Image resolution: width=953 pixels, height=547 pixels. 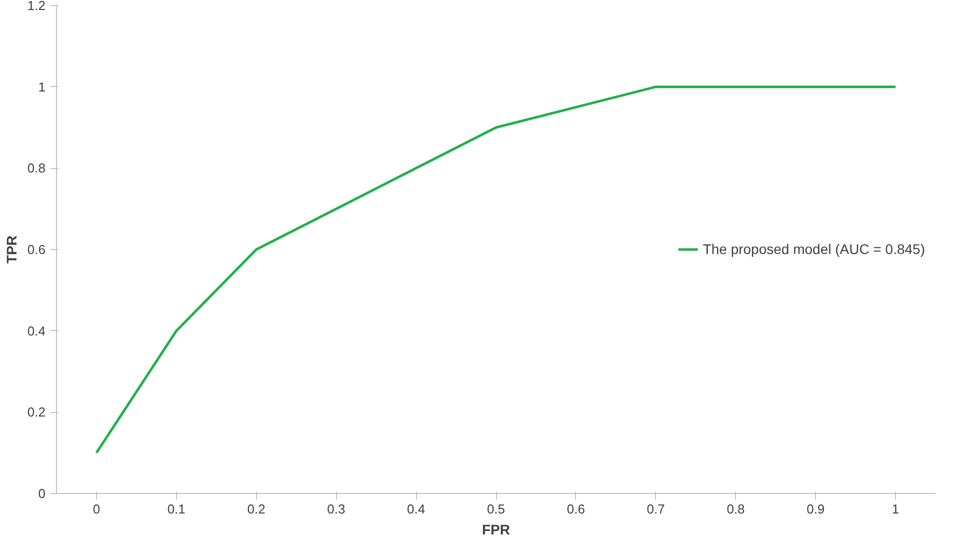 I want to click on x-tick-label: 0.5, so click(x=496, y=509).